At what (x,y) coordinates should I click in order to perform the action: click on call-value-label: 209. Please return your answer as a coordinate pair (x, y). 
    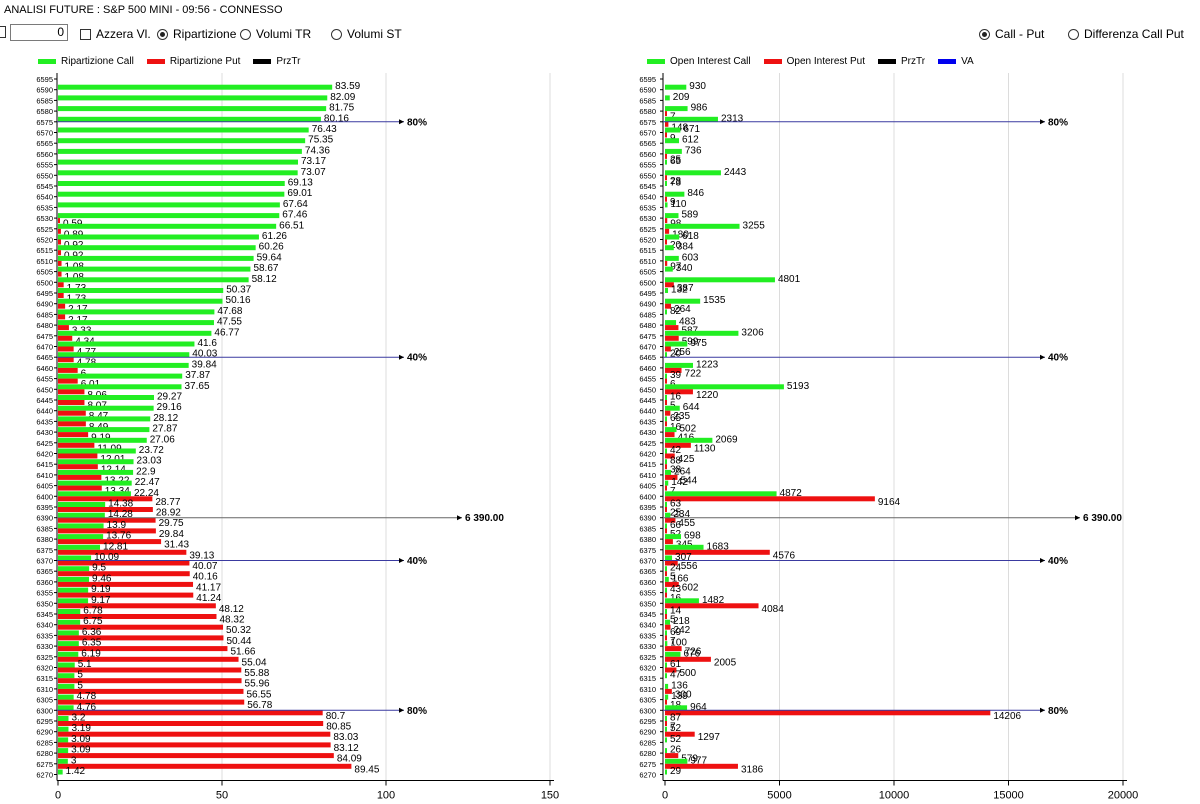
    Looking at the image, I should click on (681, 97).